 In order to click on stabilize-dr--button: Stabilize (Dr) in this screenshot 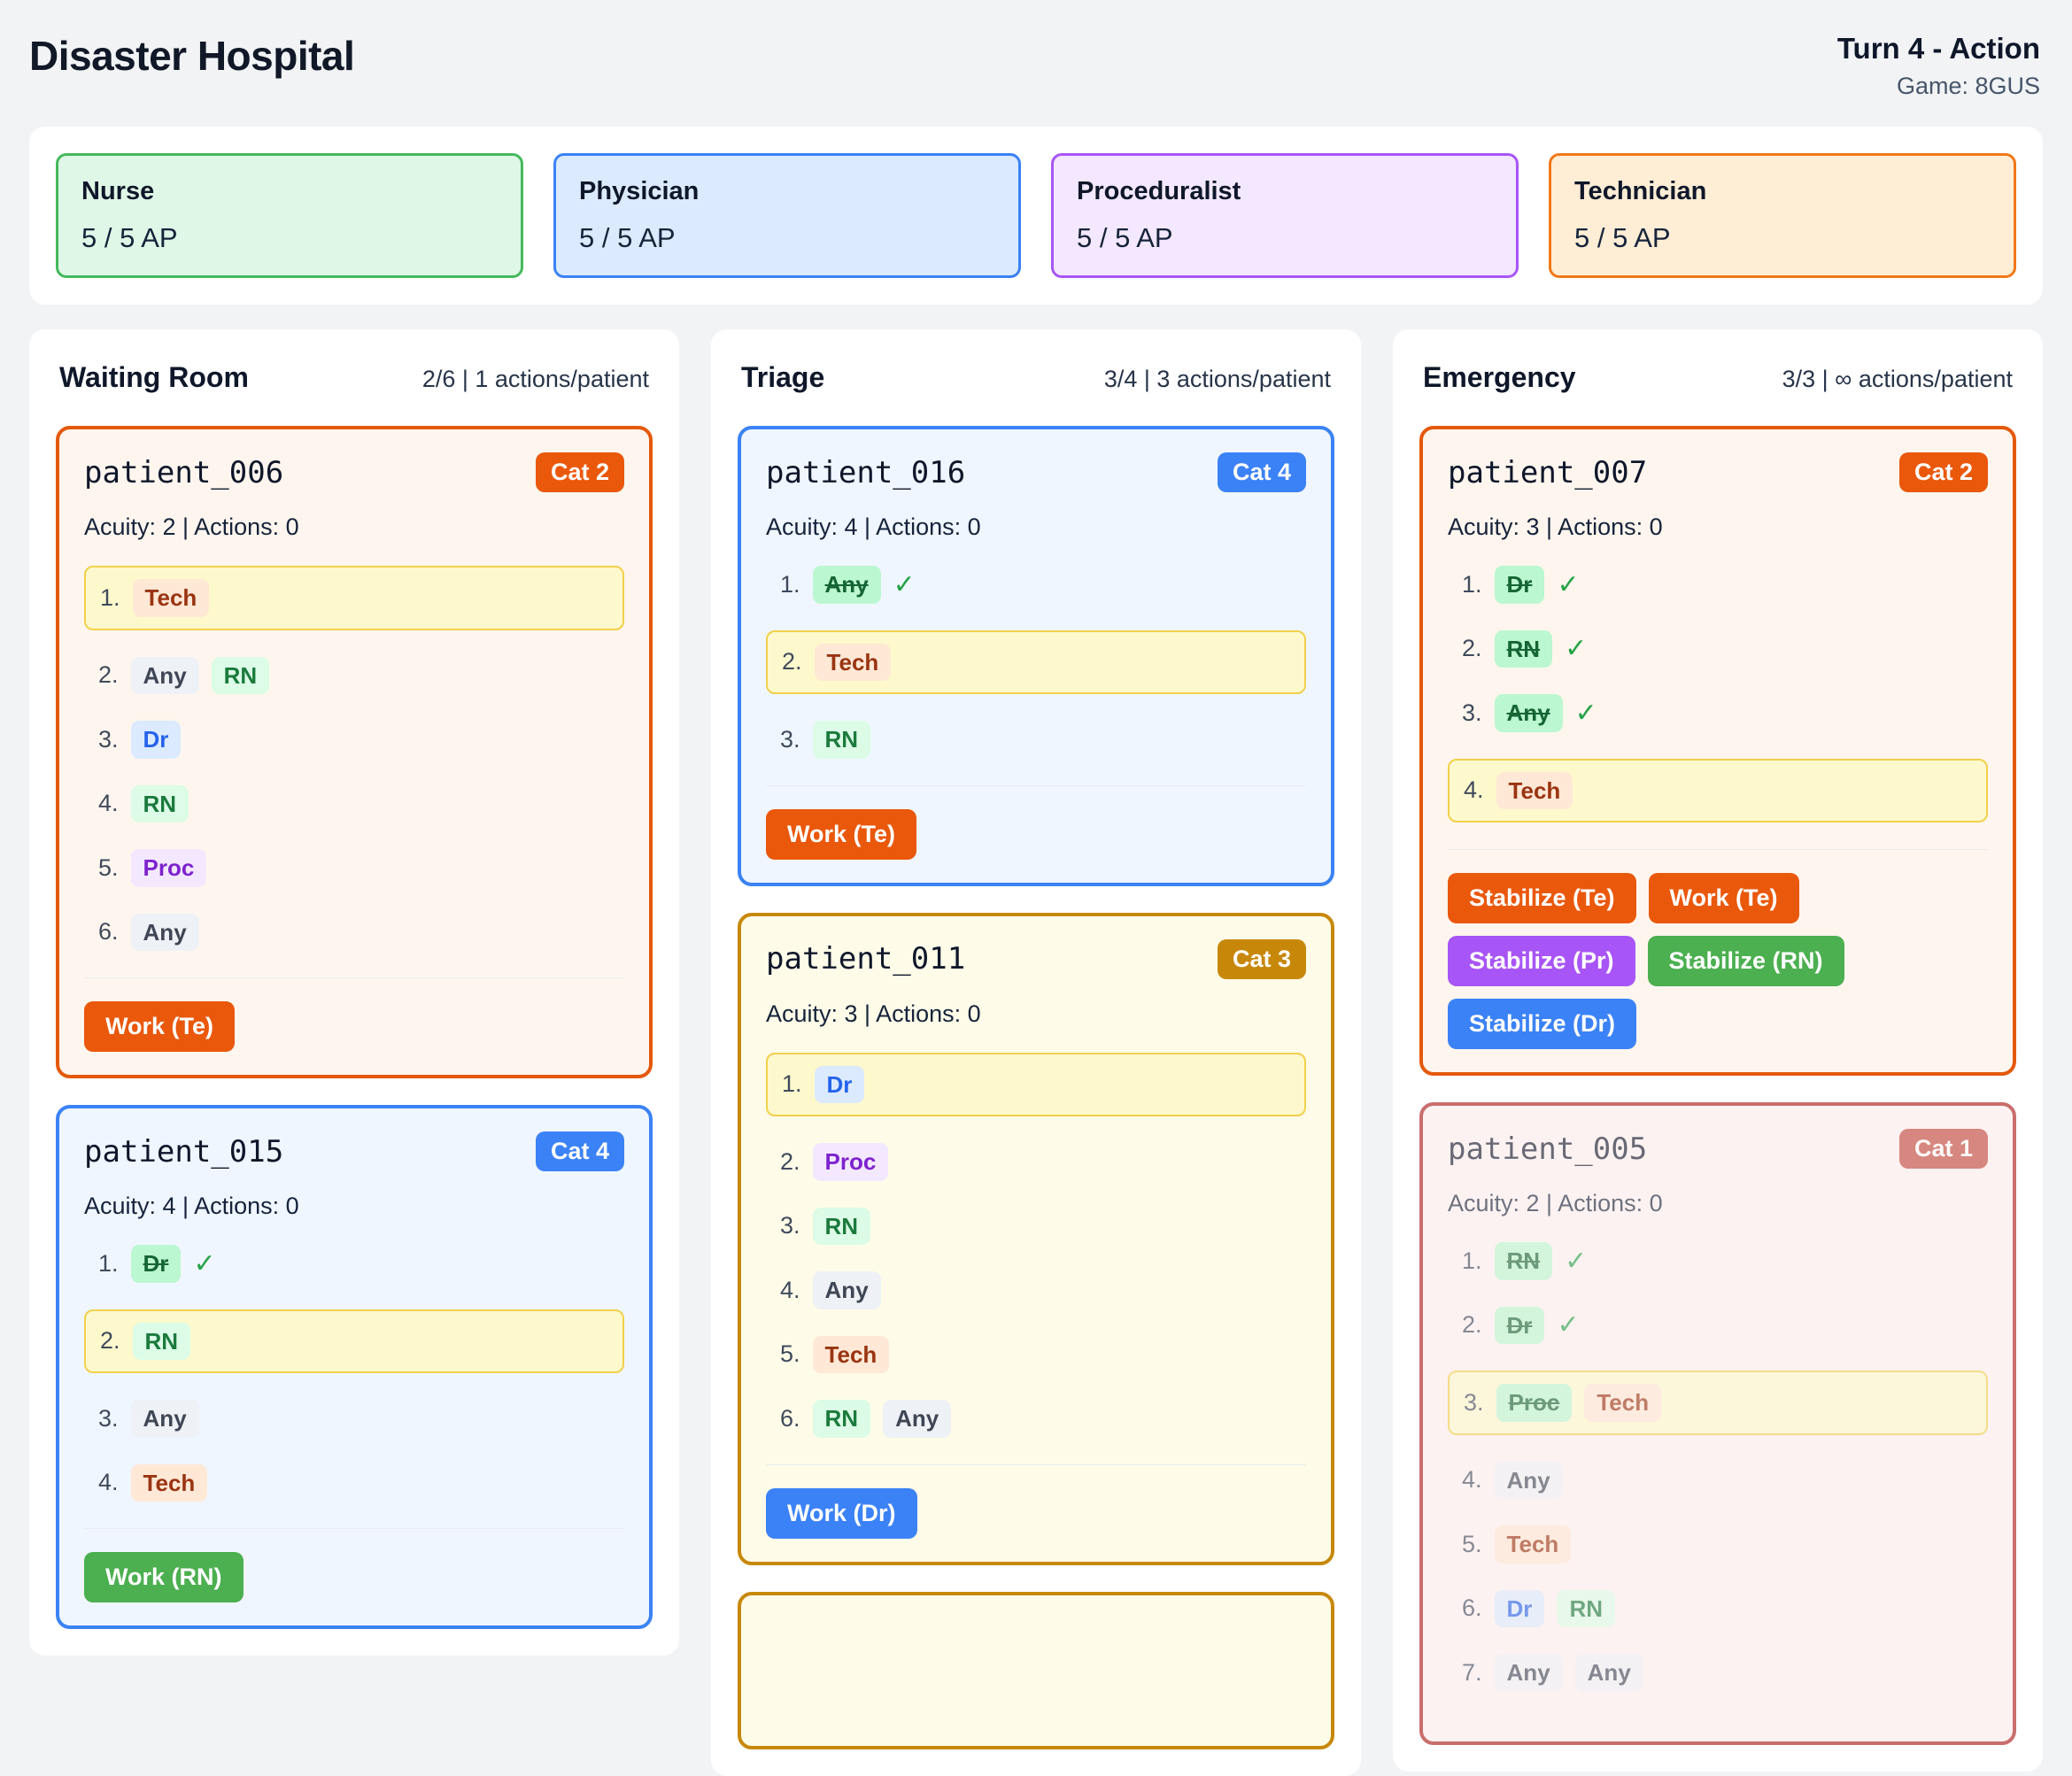, I will do `click(1542, 1024)`.